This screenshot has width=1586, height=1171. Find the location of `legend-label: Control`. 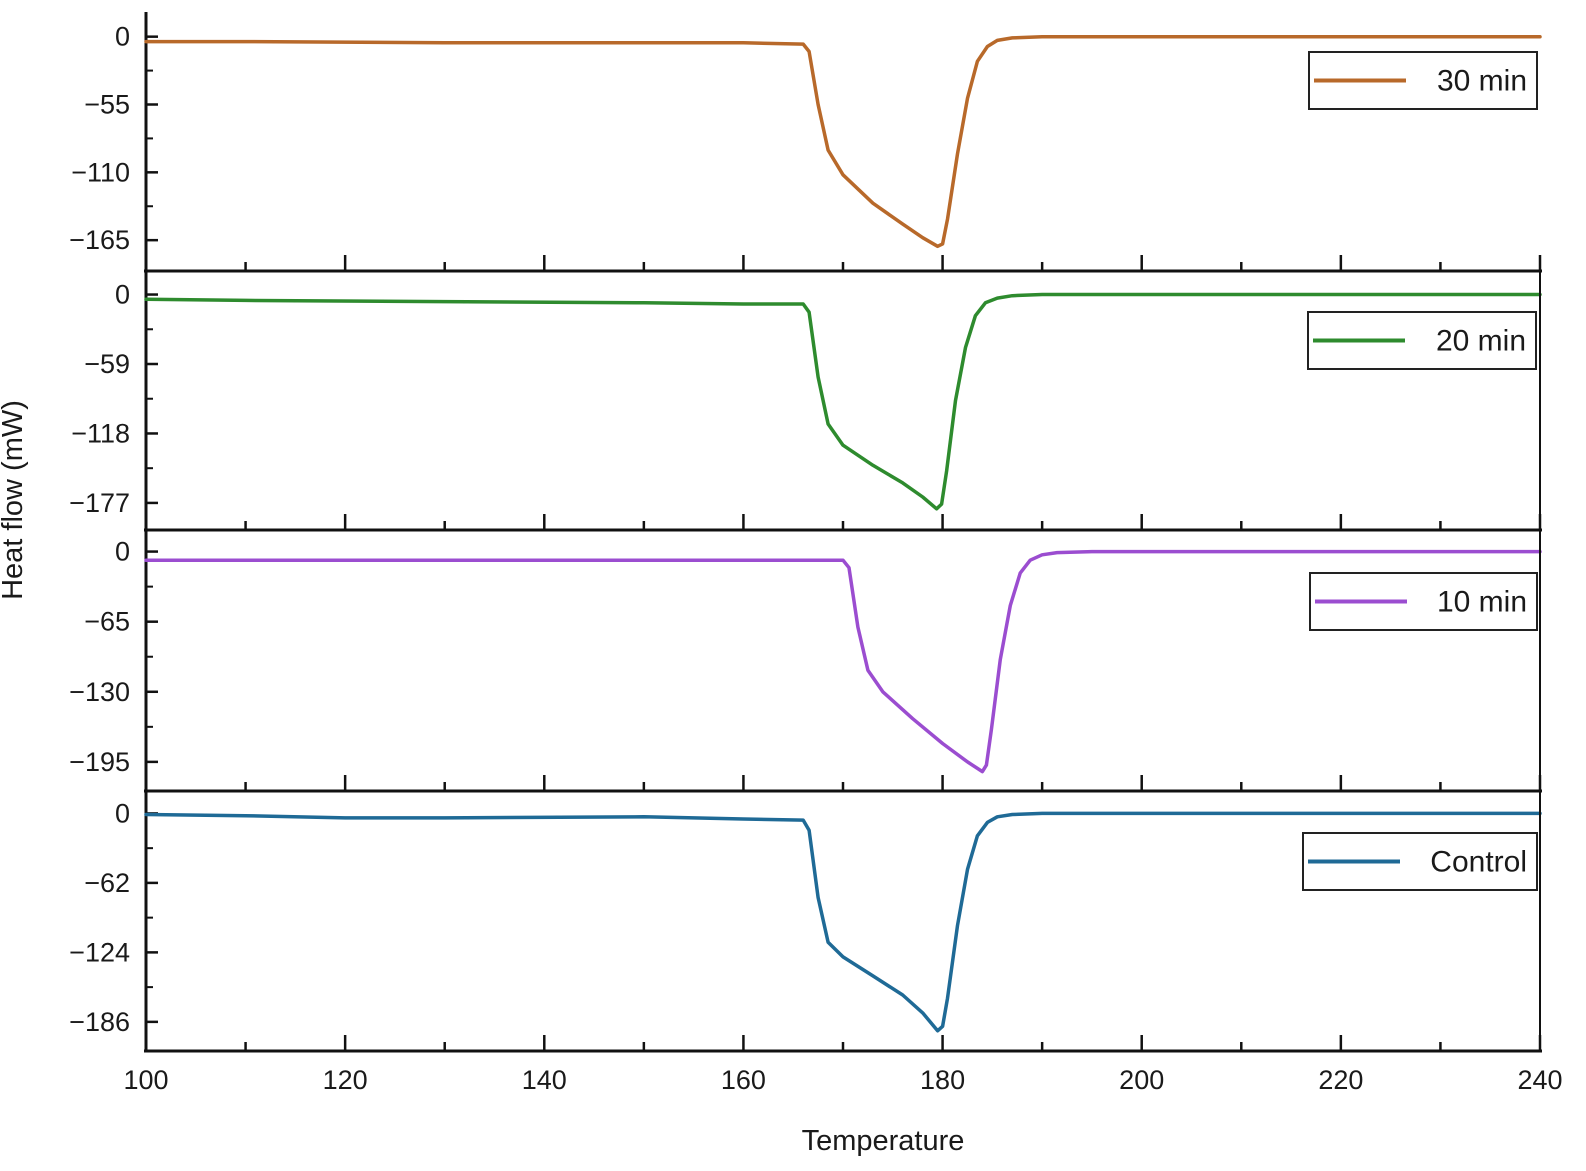

legend-label: Control is located at coordinates (1478, 862).